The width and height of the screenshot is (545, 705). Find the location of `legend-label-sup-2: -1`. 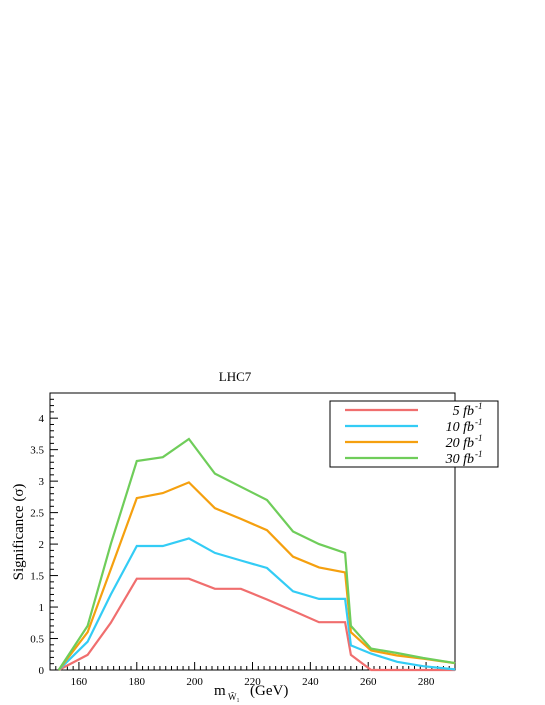

legend-label-sup-2: -1 is located at coordinates (479, 422).